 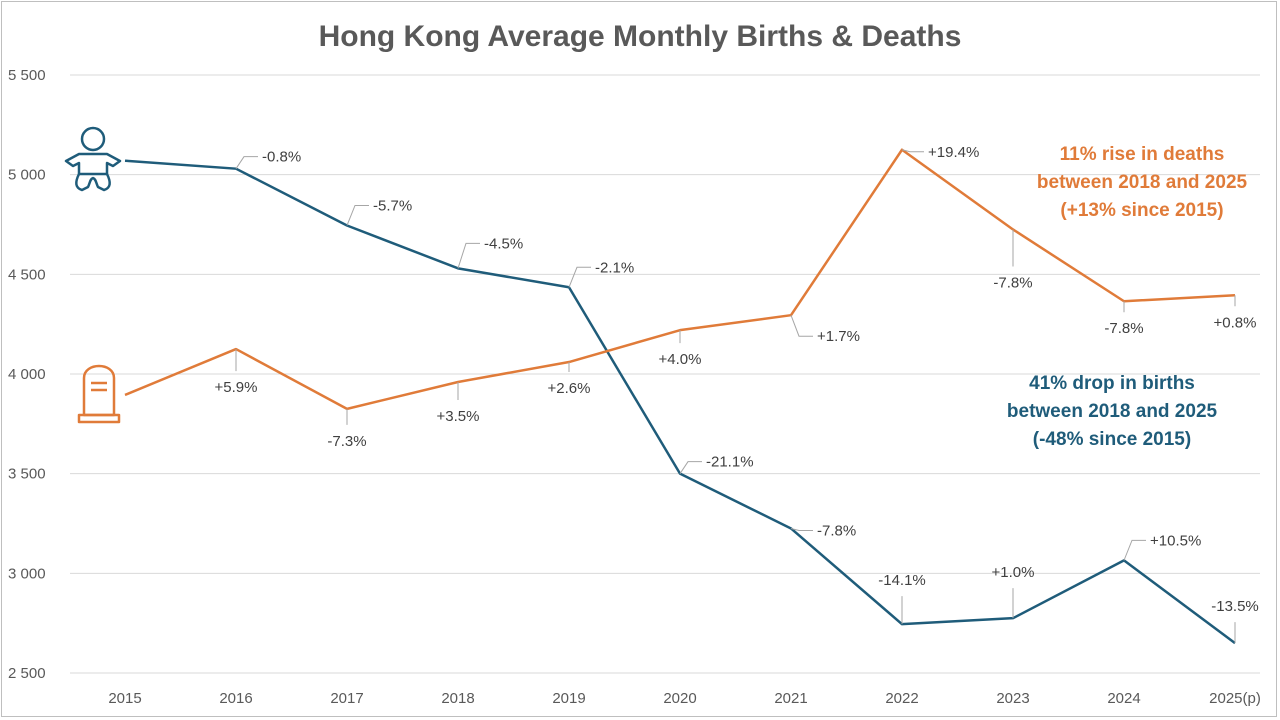 What do you see at coordinates (568, 698) in the screenshot?
I see `x-tick-label: 2019` at bounding box center [568, 698].